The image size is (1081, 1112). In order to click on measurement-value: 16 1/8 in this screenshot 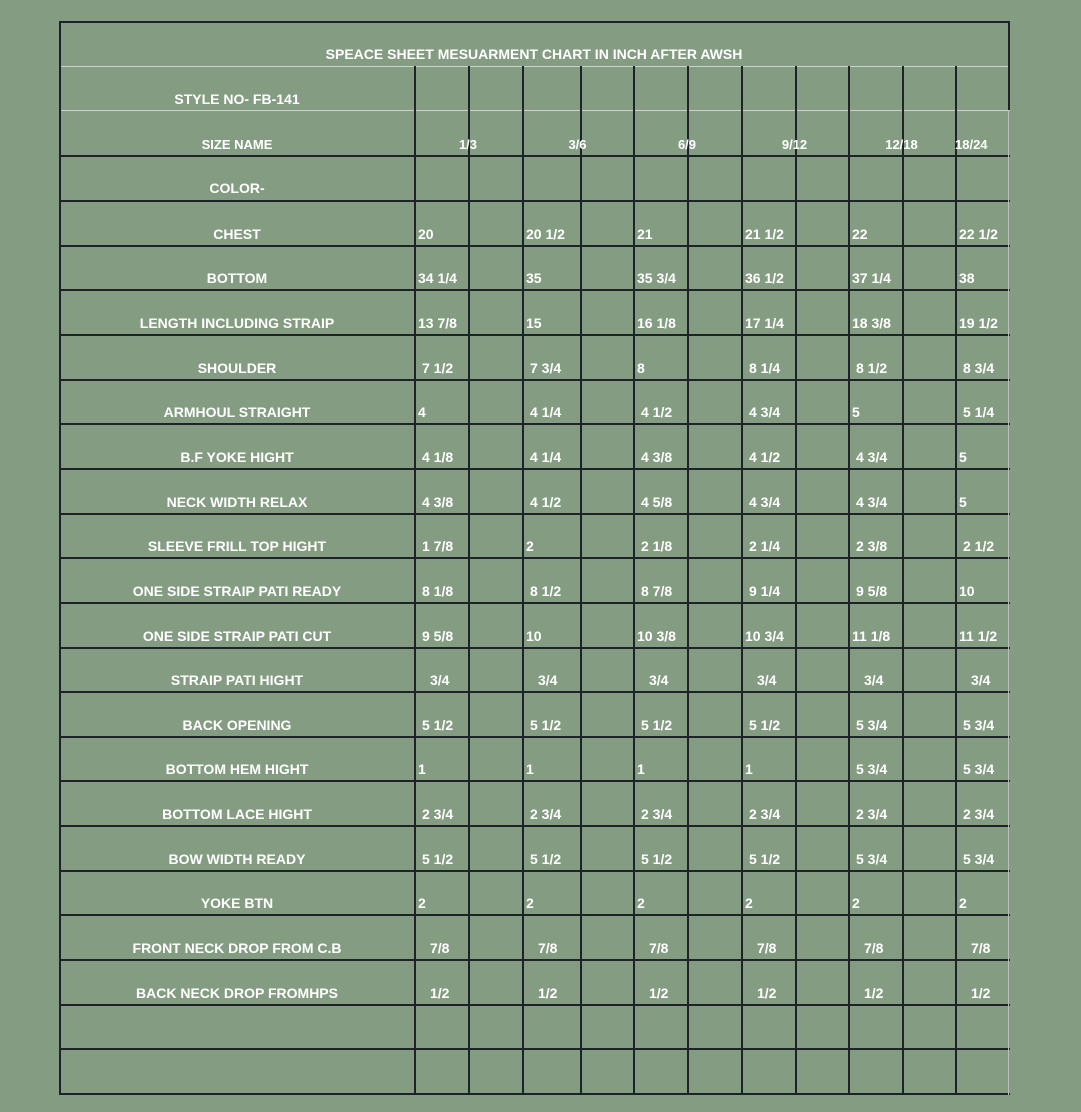, I will do `click(656, 323)`.